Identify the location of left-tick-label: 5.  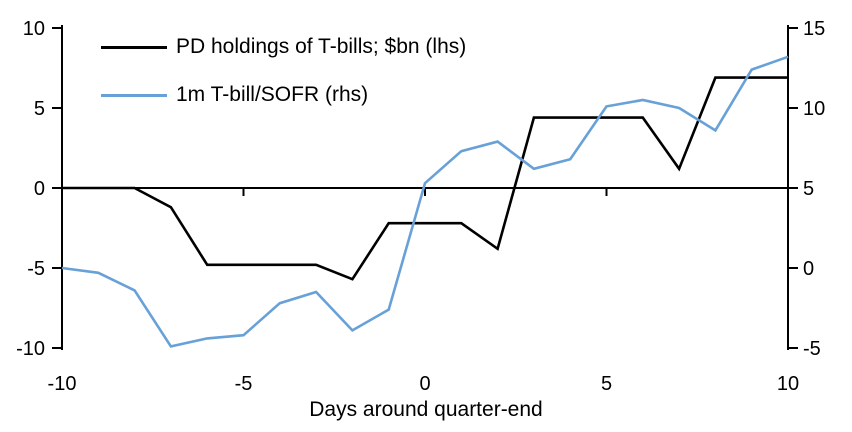
(39, 109).